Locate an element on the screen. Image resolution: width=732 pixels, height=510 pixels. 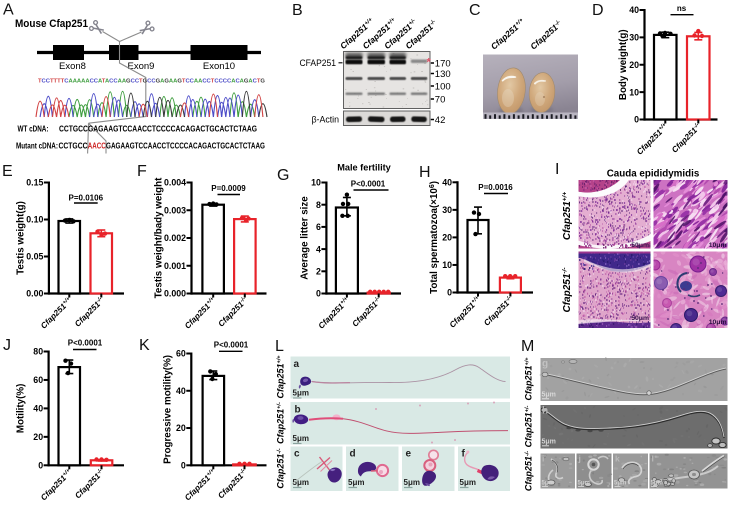
svg-text: 8 is located at coordinates (318, 205).